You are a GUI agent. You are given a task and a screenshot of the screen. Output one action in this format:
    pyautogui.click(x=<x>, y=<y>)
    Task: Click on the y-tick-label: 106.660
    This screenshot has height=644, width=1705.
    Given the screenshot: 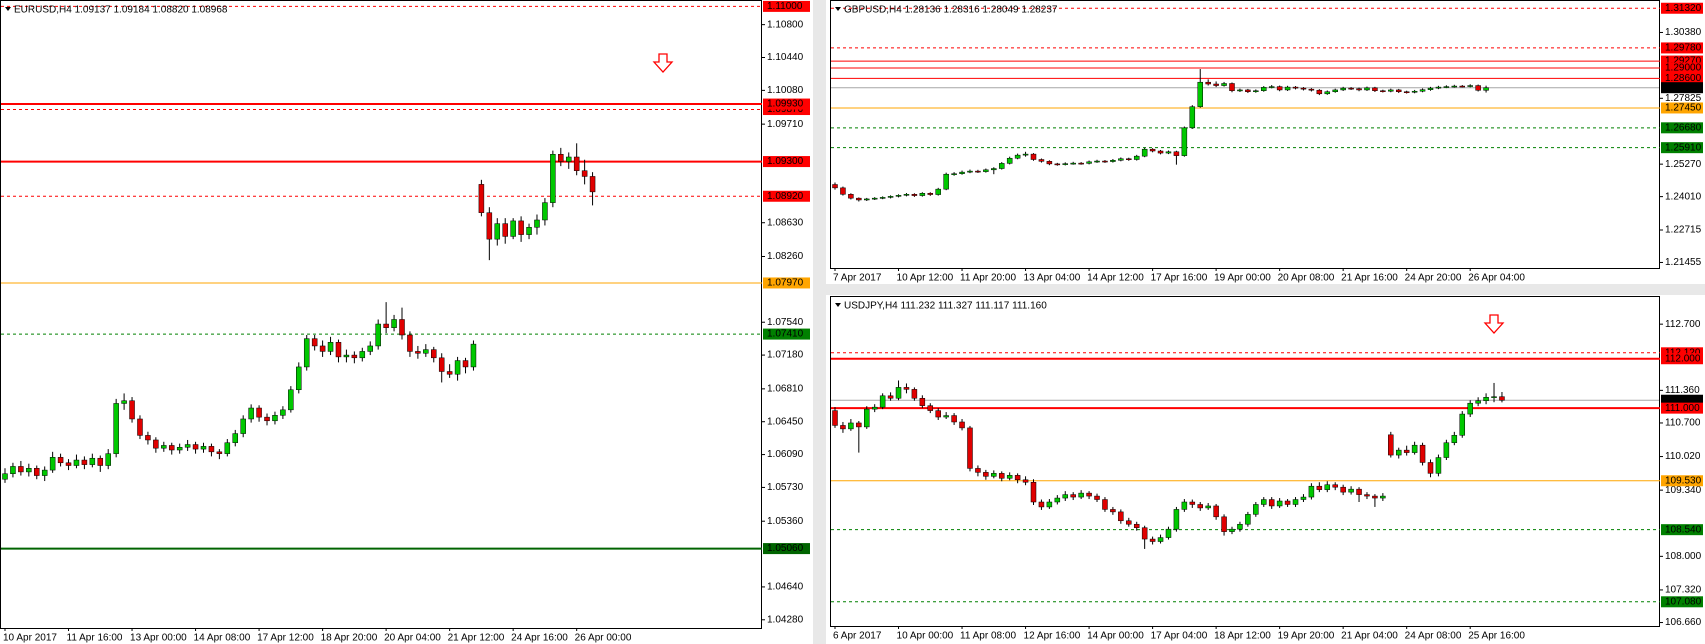 What is the action you would take?
    pyautogui.click(x=1683, y=622)
    